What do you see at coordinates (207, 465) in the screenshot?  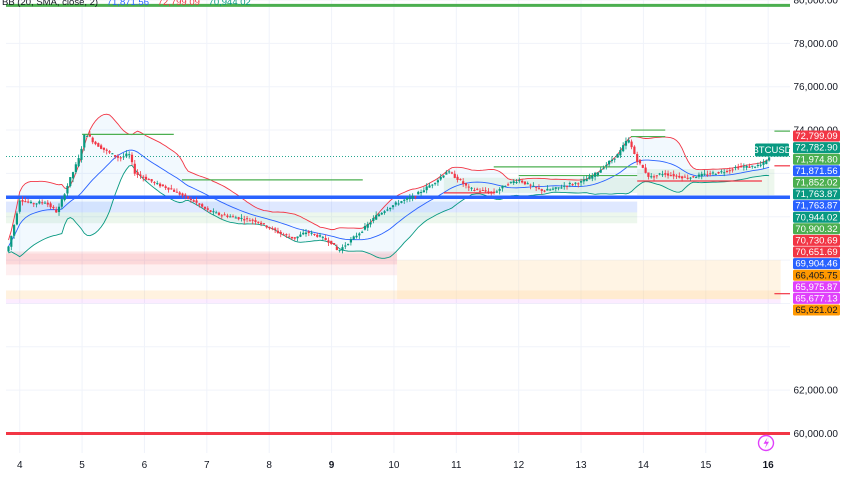 I see `x-tick-label: 7` at bounding box center [207, 465].